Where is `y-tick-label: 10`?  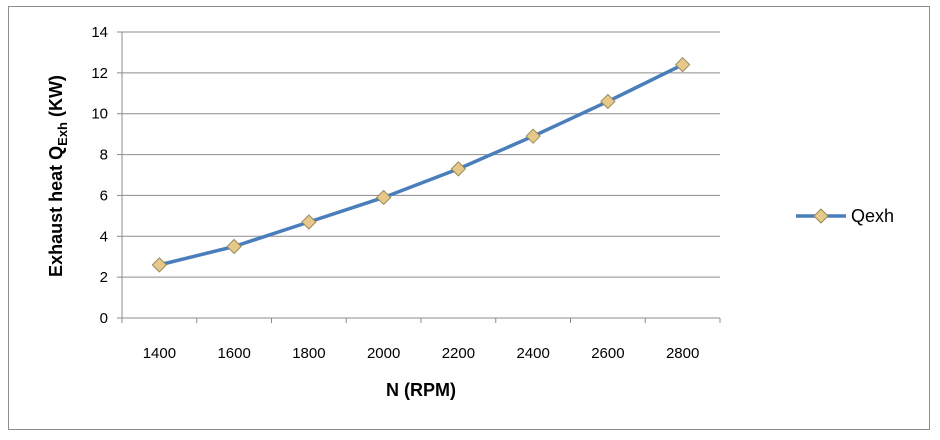 y-tick-label: 10 is located at coordinates (99, 114).